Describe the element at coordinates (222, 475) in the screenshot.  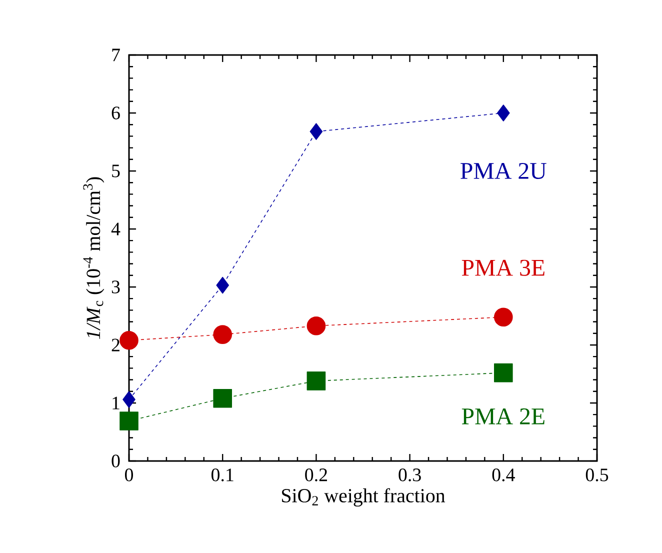
I see `x-tick-label: 0.1` at that location.